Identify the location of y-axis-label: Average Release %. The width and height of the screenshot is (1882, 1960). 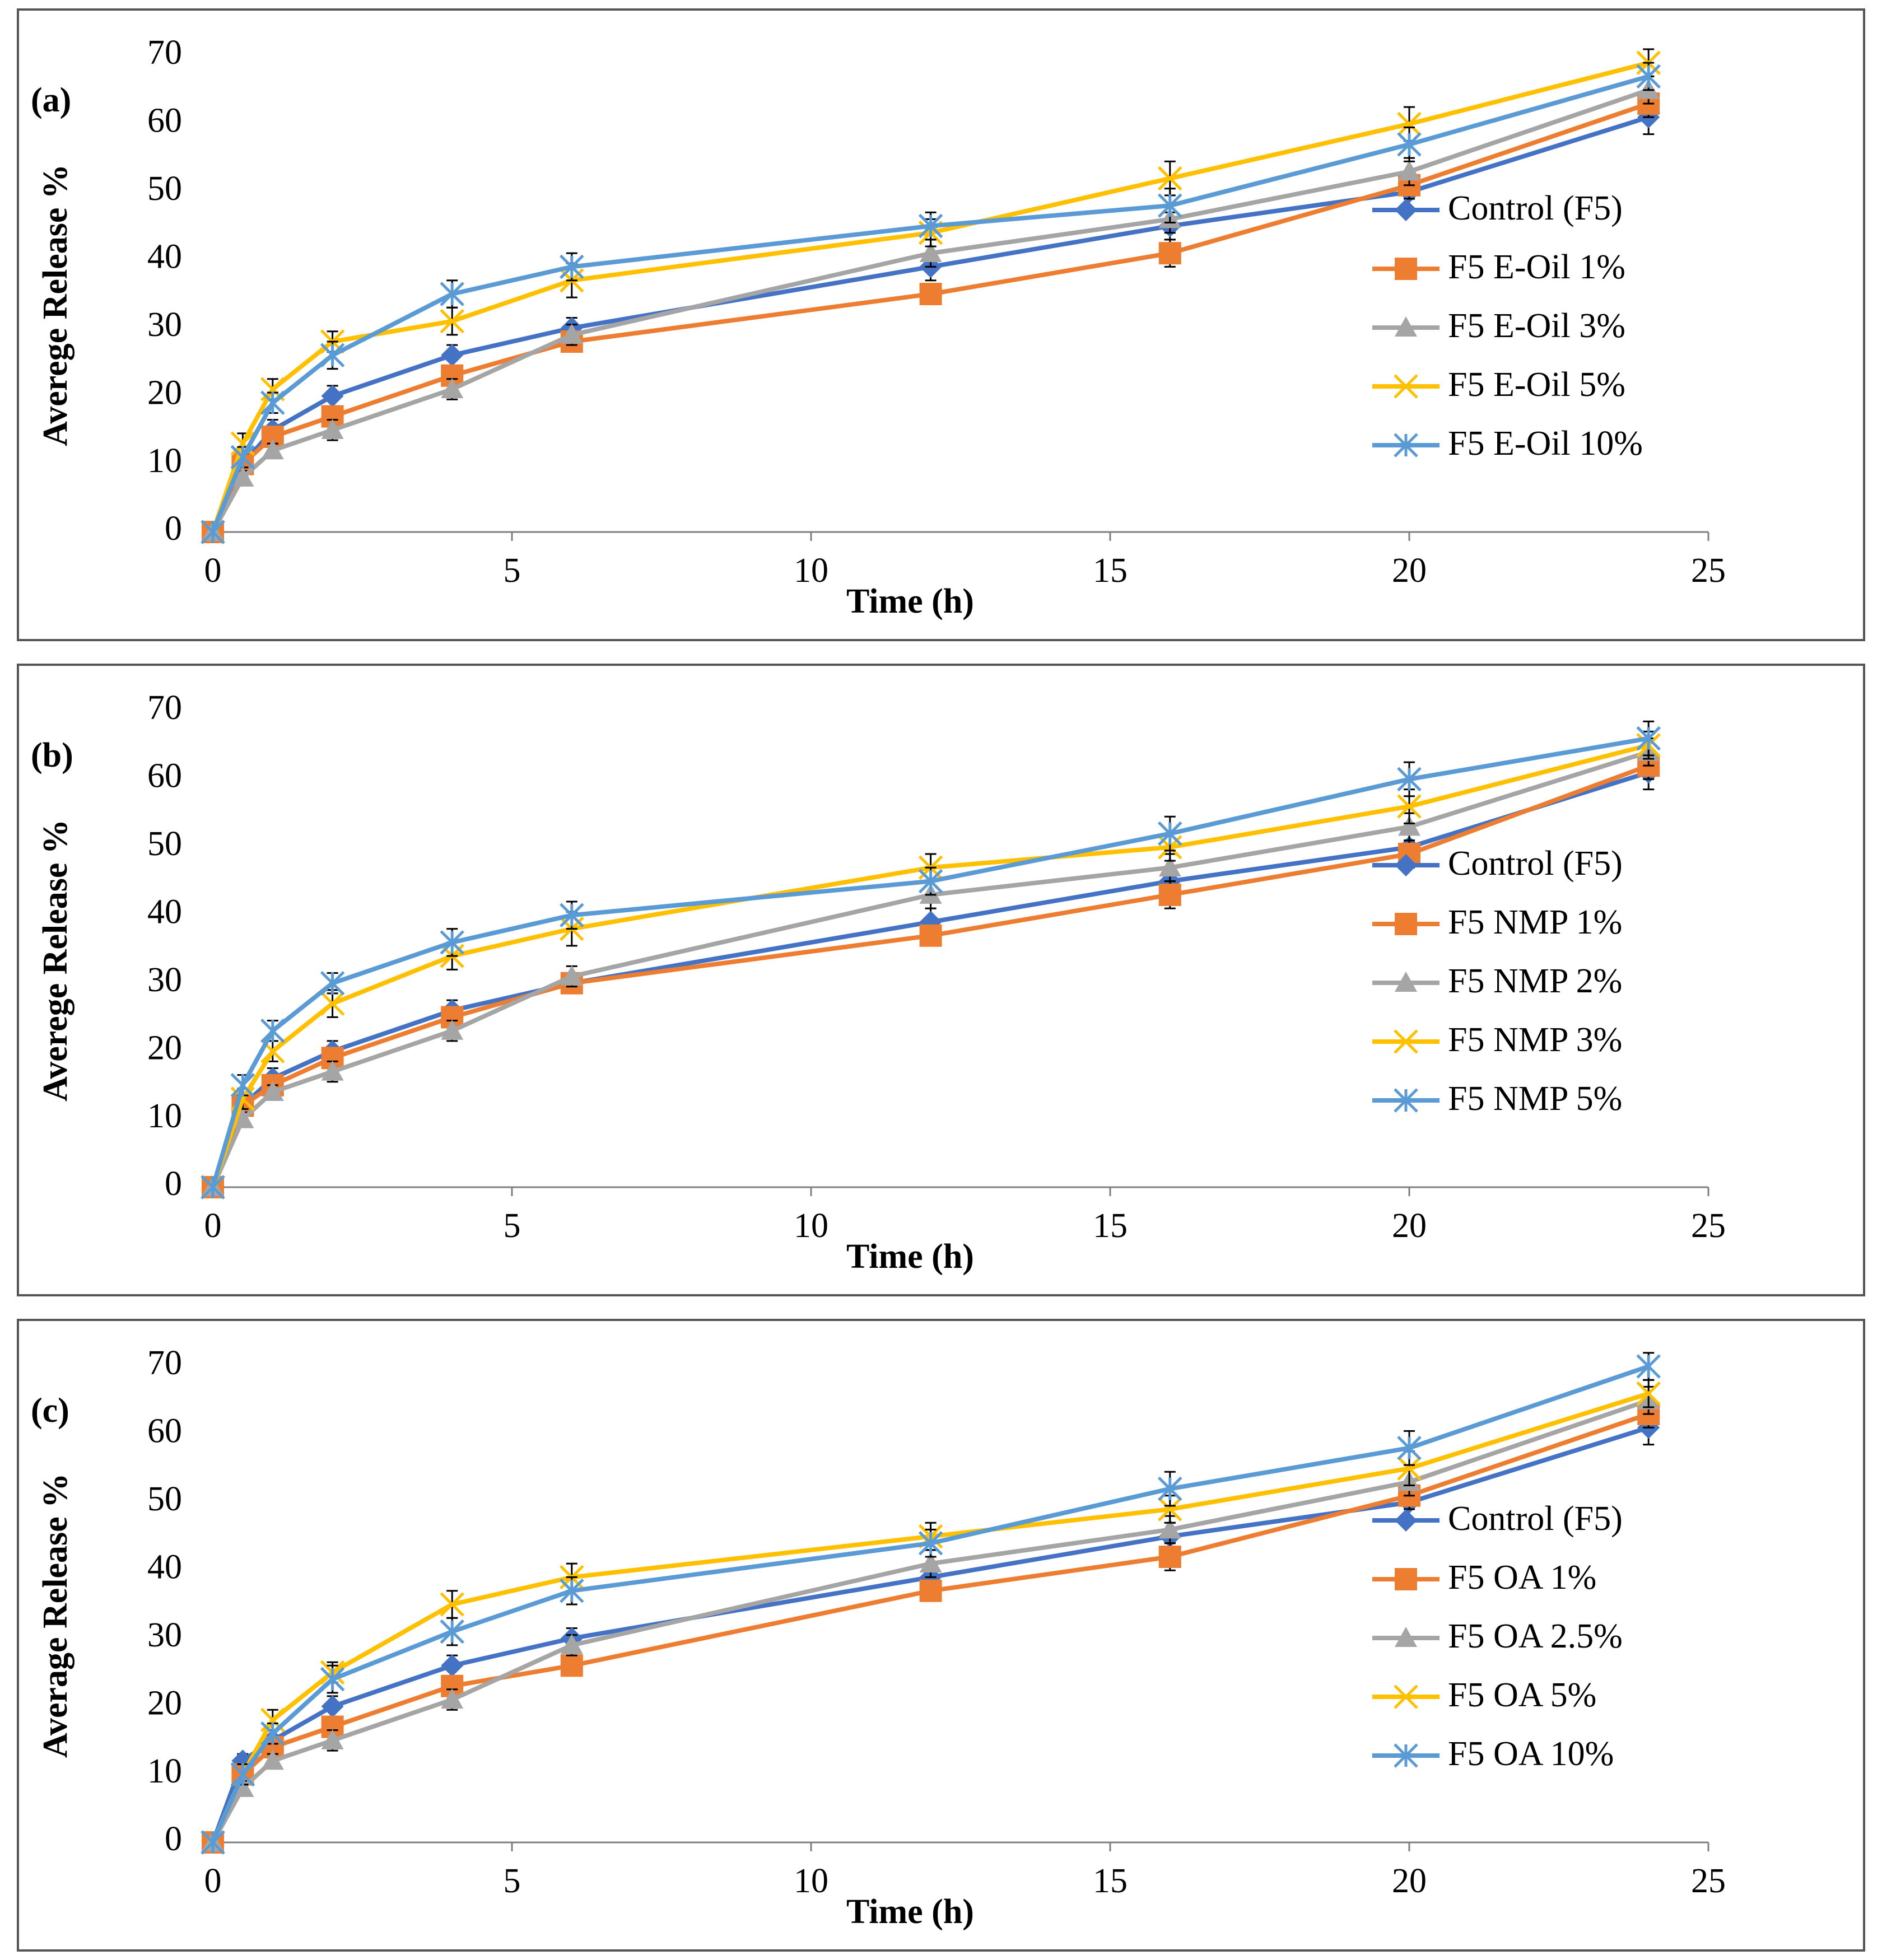
(55, 1616).